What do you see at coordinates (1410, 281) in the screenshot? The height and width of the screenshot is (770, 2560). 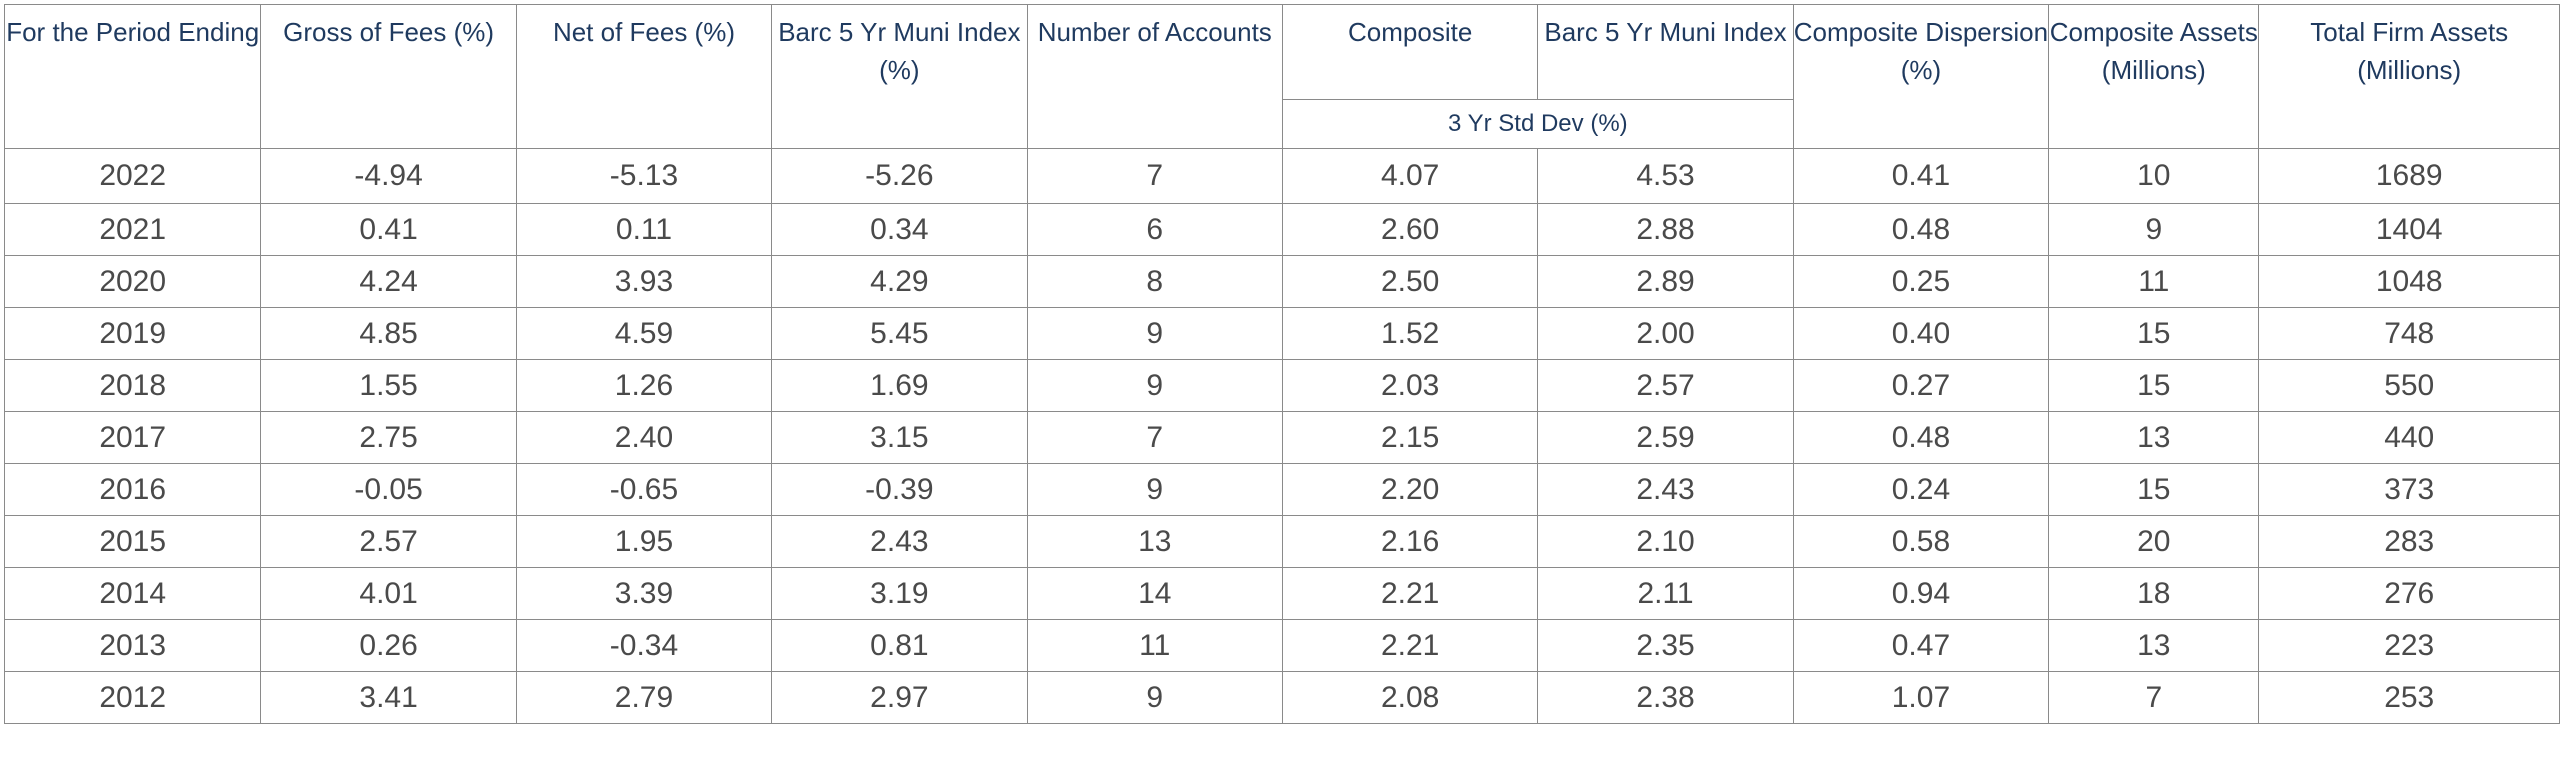 I see `cell-composite-sd: 2.50` at bounding box center [1410, 281].